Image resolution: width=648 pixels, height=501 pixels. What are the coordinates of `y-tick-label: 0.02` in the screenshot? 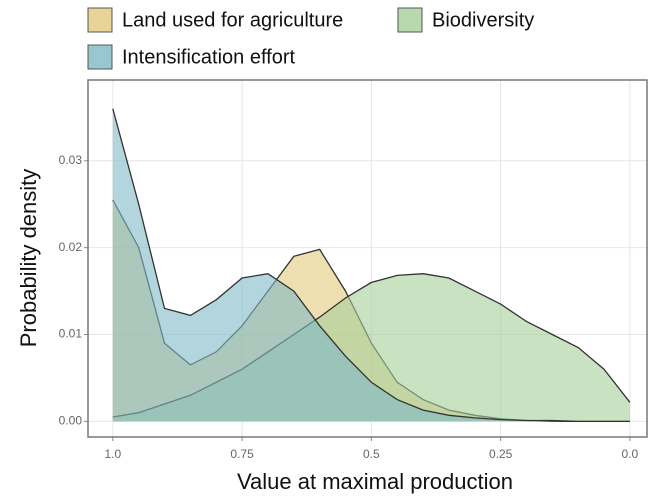 It's located at (71, 247).